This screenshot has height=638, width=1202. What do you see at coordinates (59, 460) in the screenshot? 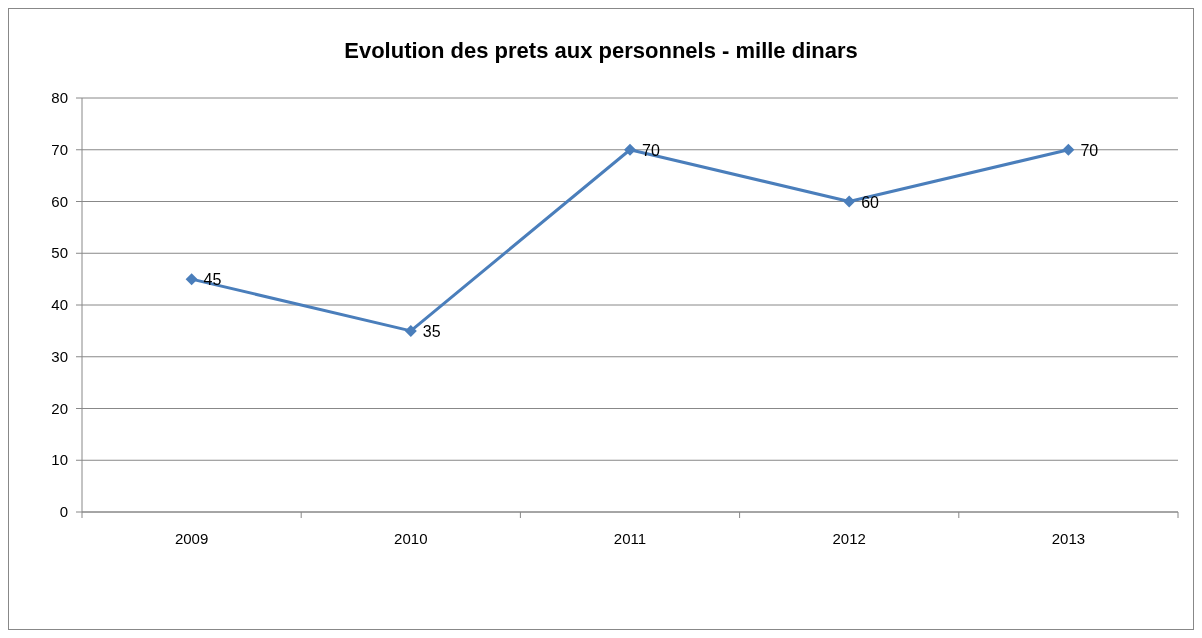
I see `y-tick-label: 10` at bounding box center [59, 460].